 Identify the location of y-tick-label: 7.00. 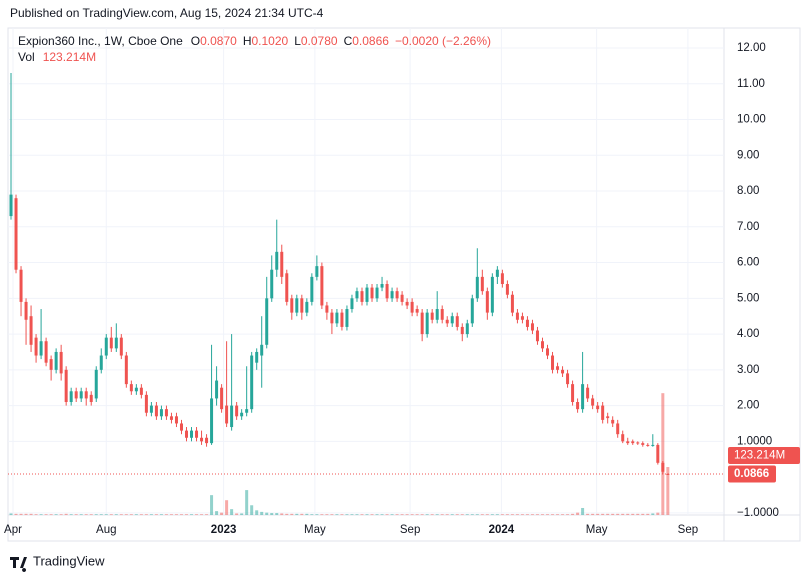
(748, 227).